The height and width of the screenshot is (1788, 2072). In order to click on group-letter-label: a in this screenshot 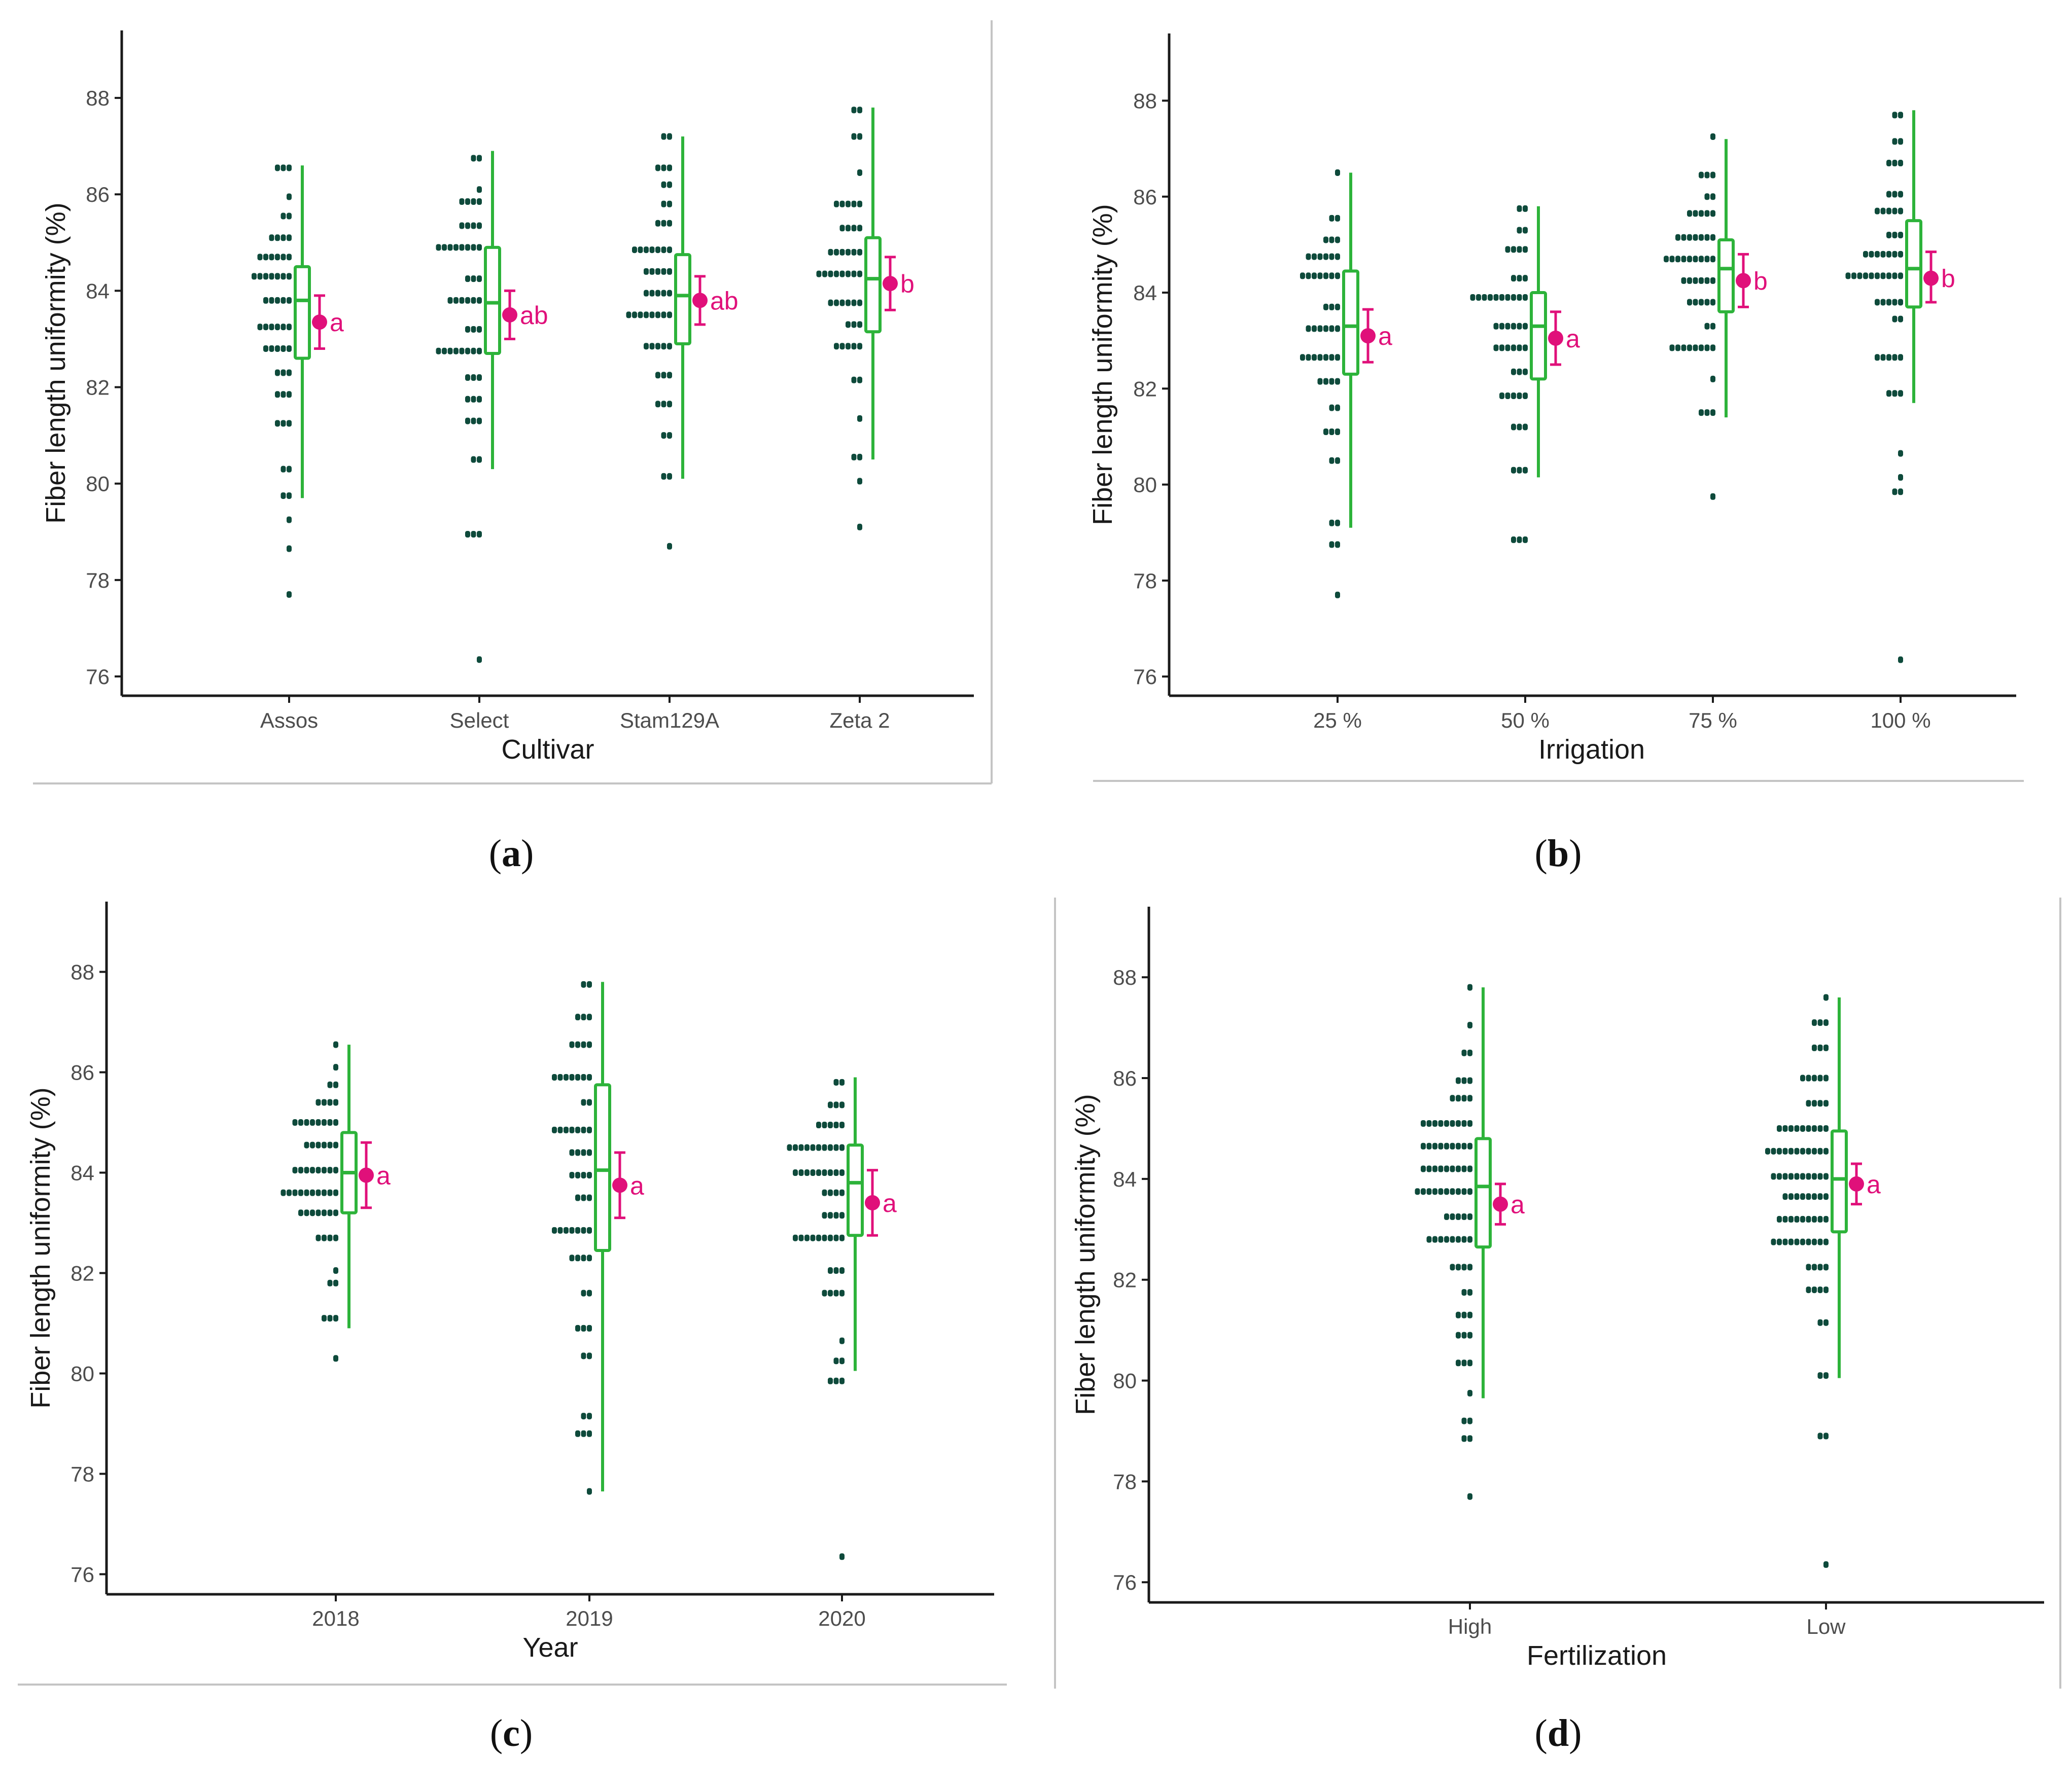, I will do `click(1518, 1205)`.